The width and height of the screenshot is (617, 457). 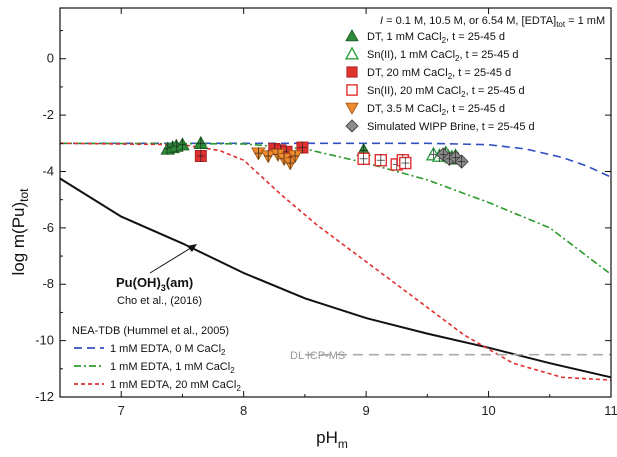 I want to click on curve-legend-label-2: 1 mM EDTA, 20 mM CaCl2, so click(x=175, y=386).